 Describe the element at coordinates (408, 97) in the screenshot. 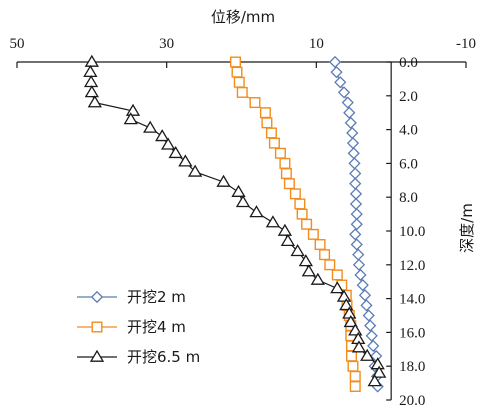

I see `y-tick-label-1: 2.0` at that location.